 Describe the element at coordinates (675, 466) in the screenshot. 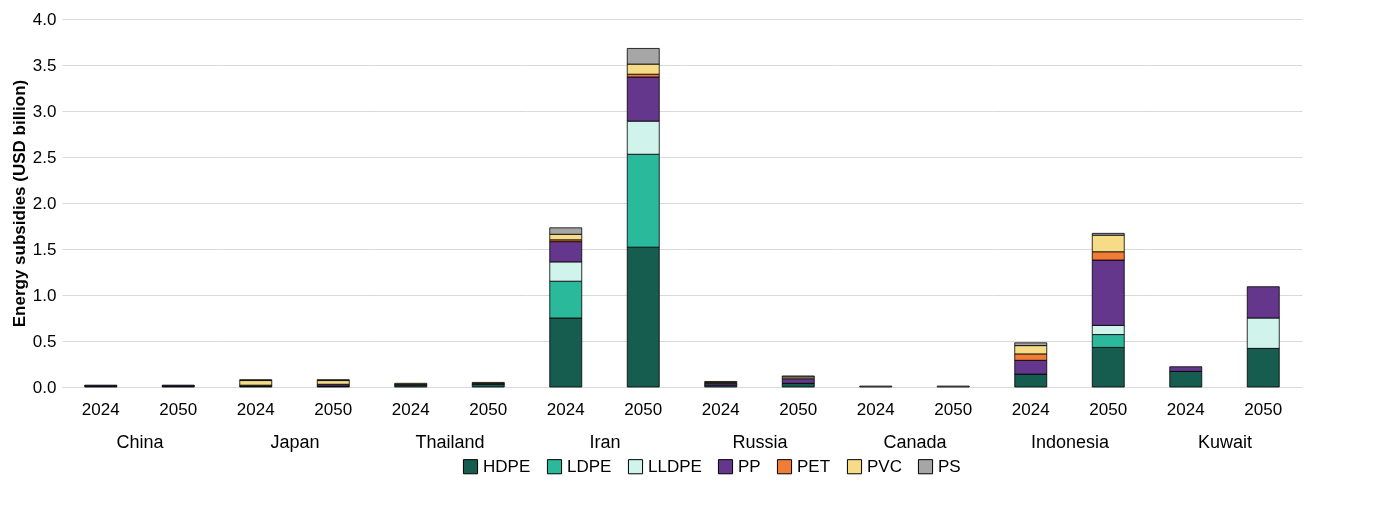

I see `legend-label: LLDPE` at that location.